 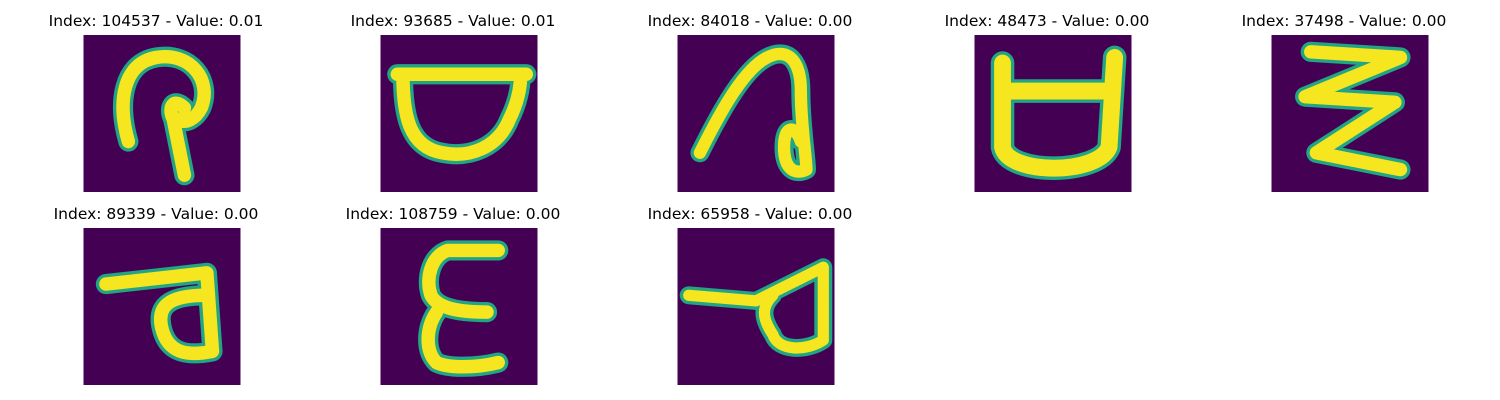 What do you see at coordinates (756, 306) in the screenshot?
I see `pointer-loop-character-image` at bounding box center [756, 306].